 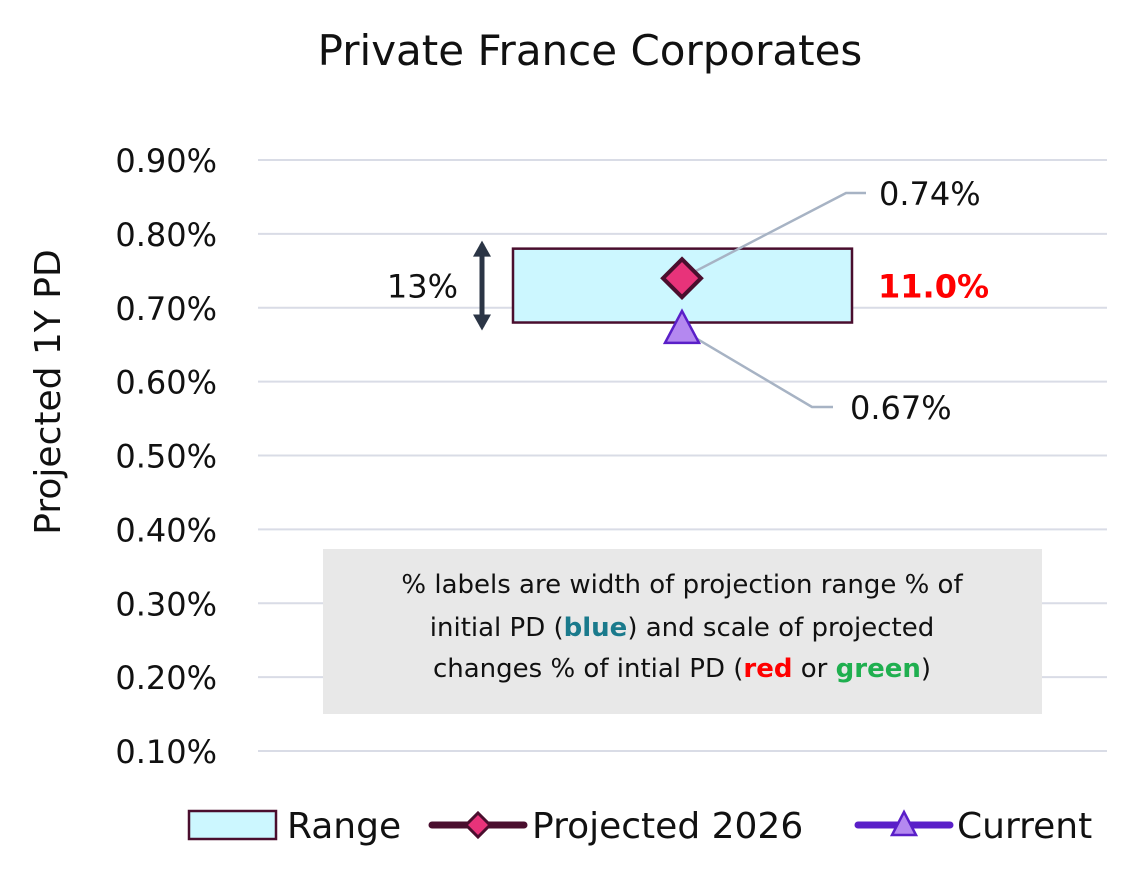 I want to click on legend-projected-marker, so click(x=478, y=825).